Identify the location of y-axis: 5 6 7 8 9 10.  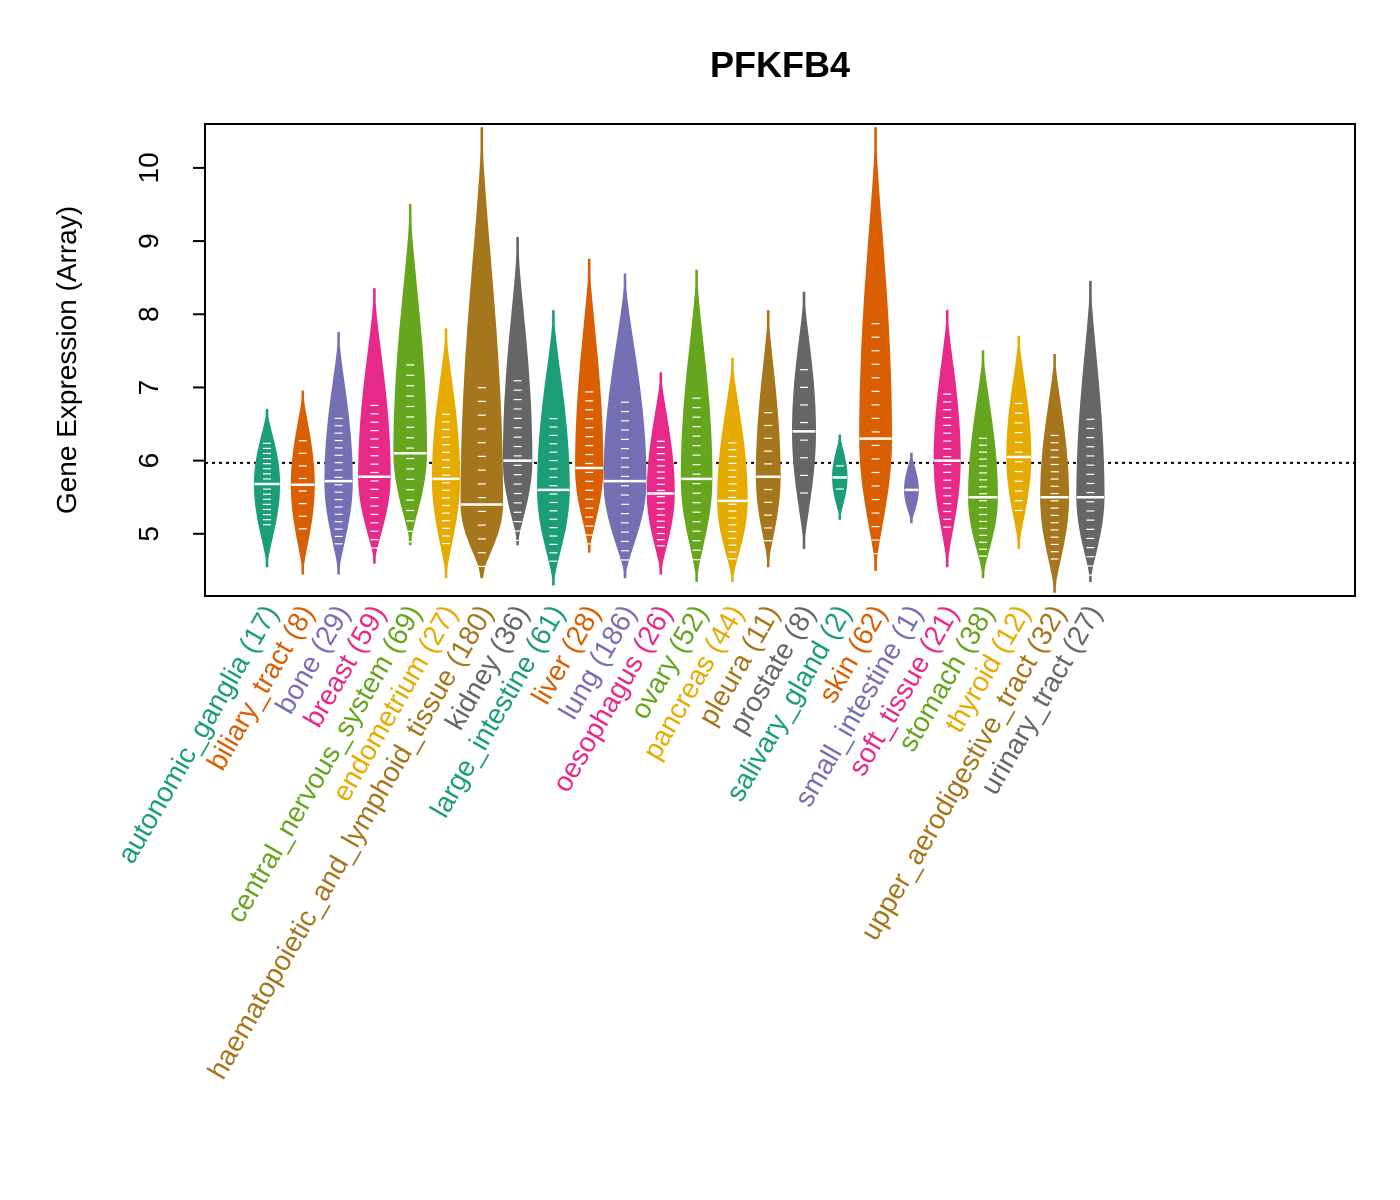
(169, 347).